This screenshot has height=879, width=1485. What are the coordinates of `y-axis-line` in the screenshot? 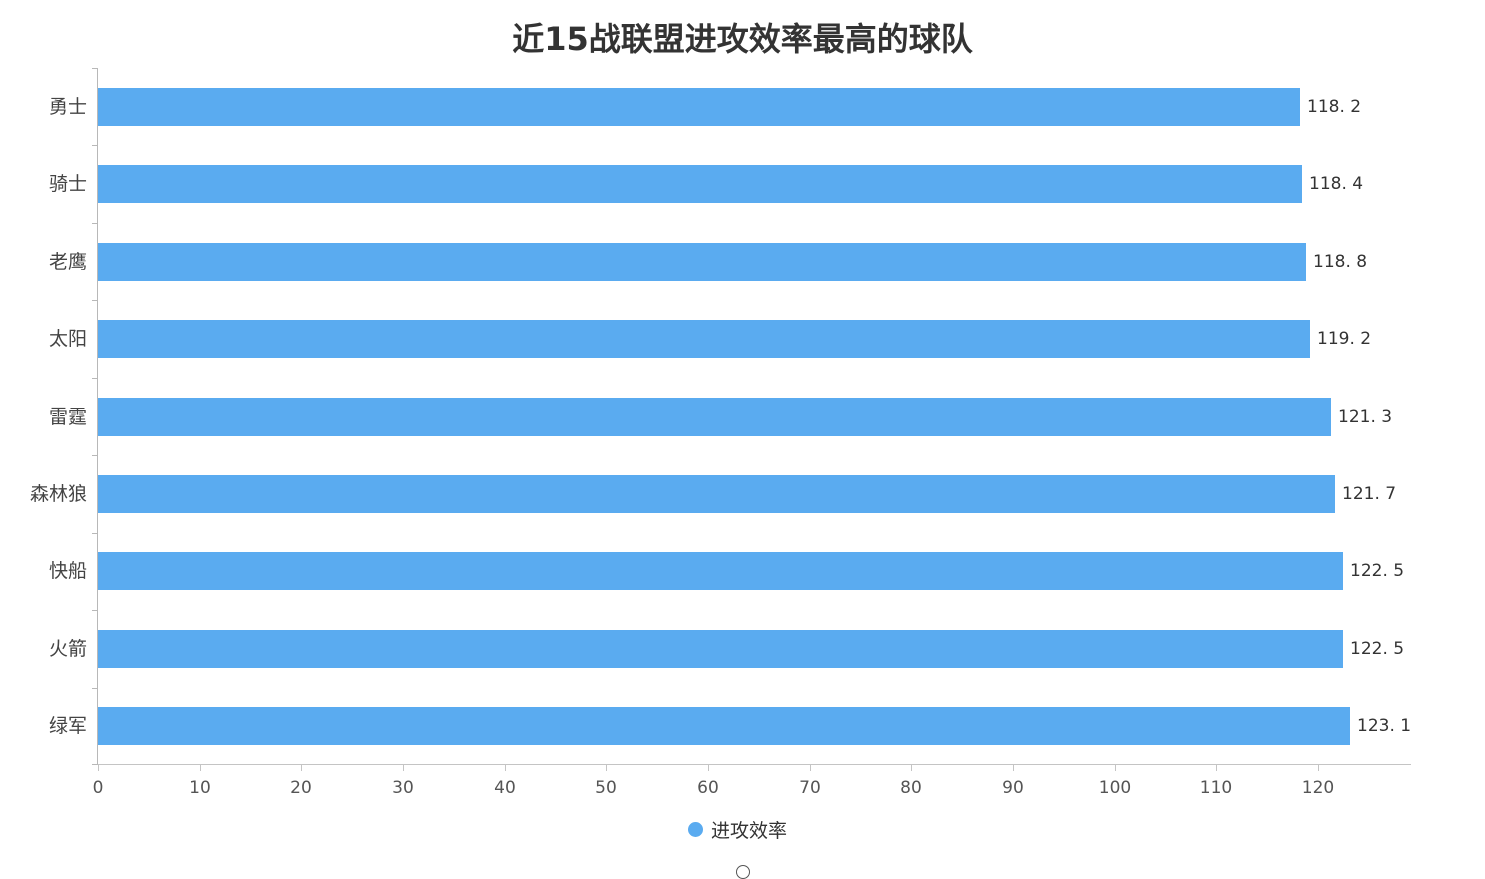 It's located at (97, 416).